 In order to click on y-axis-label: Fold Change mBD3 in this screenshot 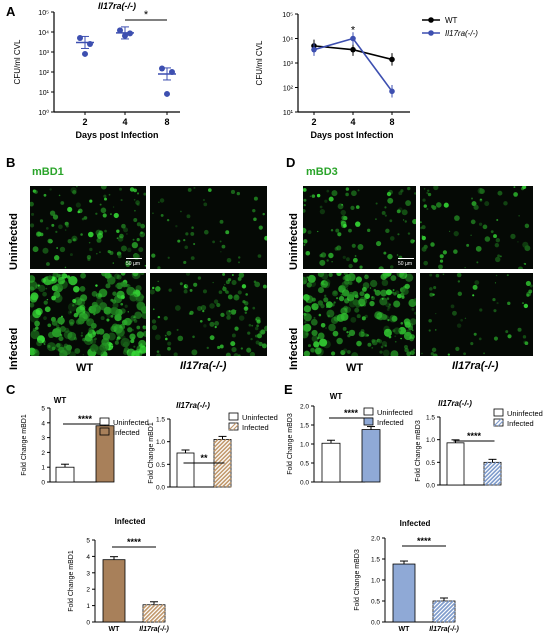, I will do `click(357, 580)`.